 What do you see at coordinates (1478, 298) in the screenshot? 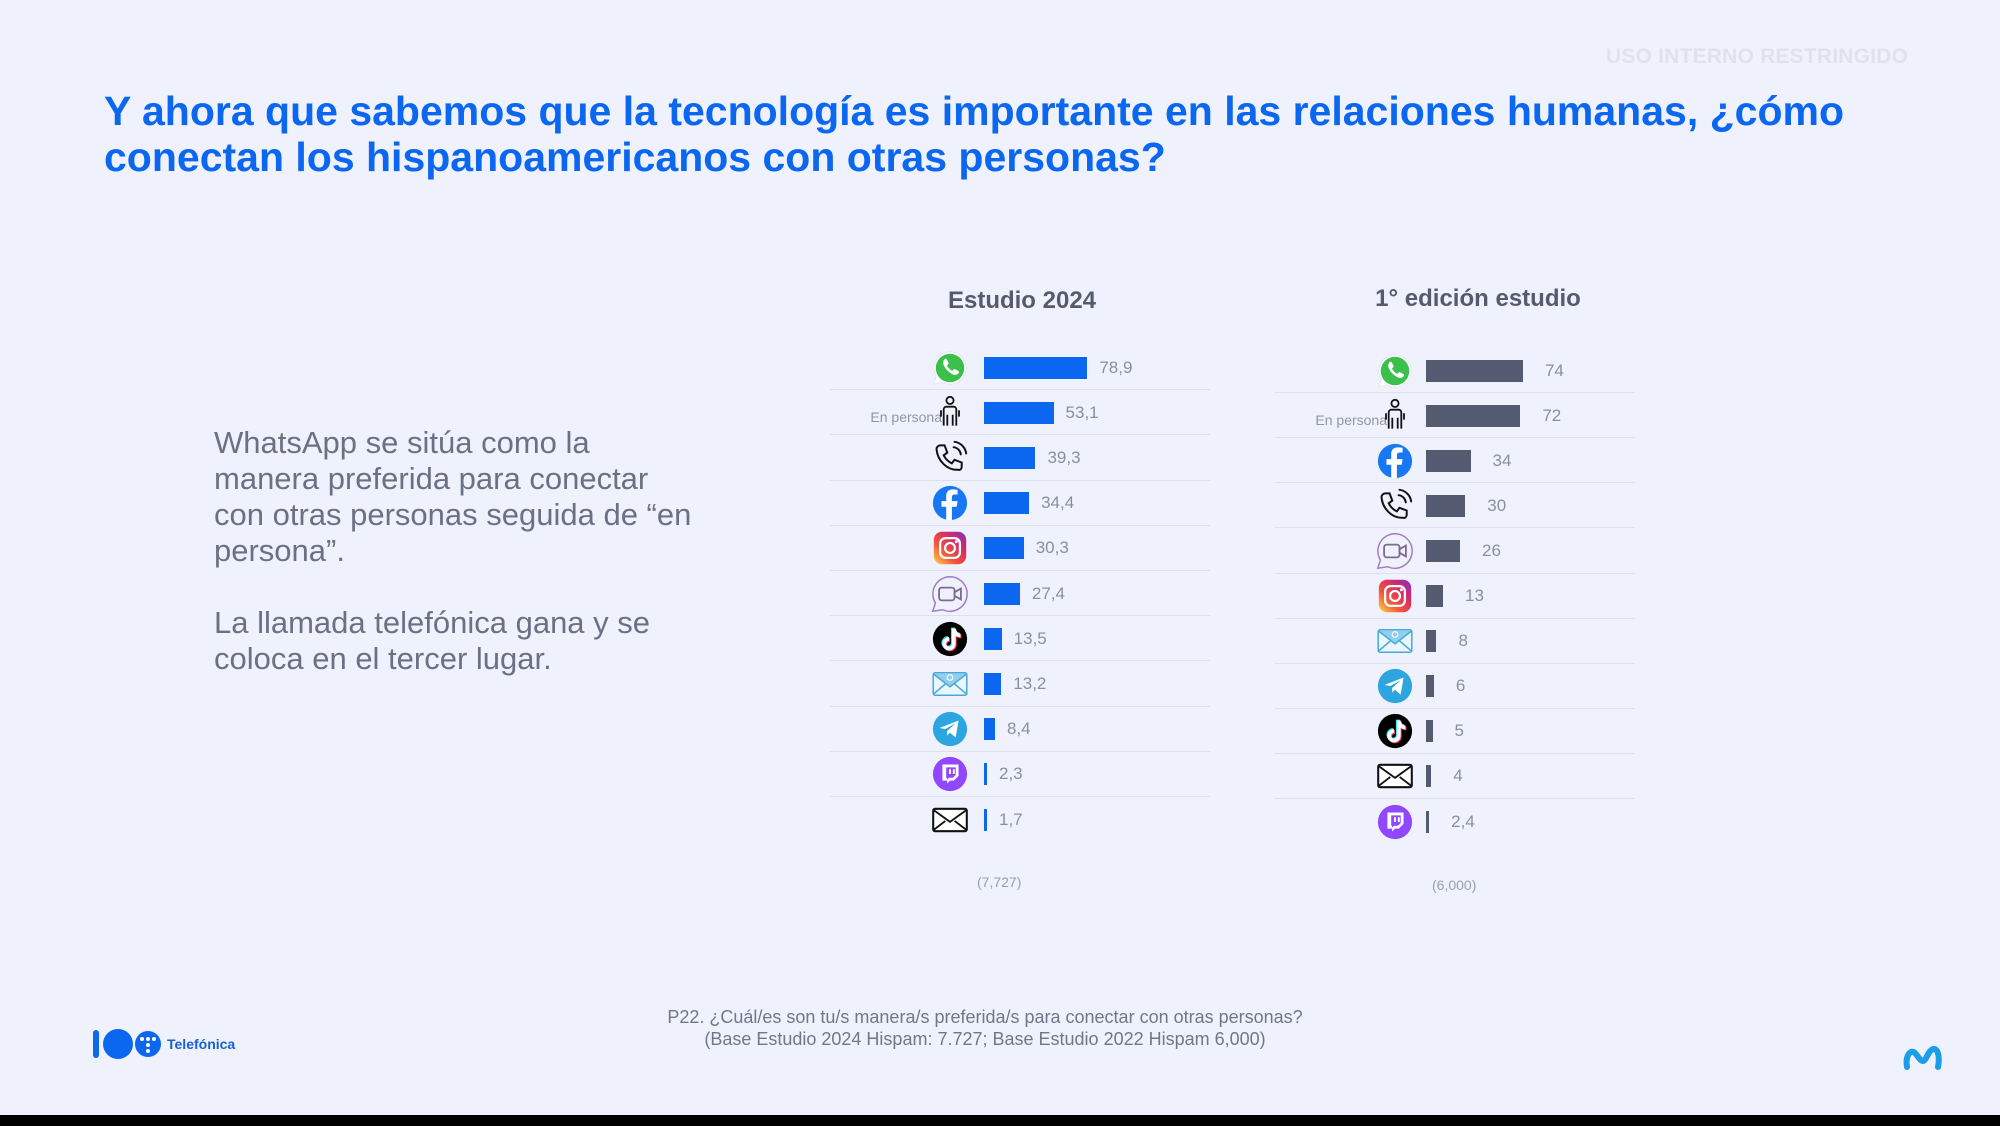
I see `chart-title-first-edition: 1° edición estudio` at bounding box center [1478, 298].